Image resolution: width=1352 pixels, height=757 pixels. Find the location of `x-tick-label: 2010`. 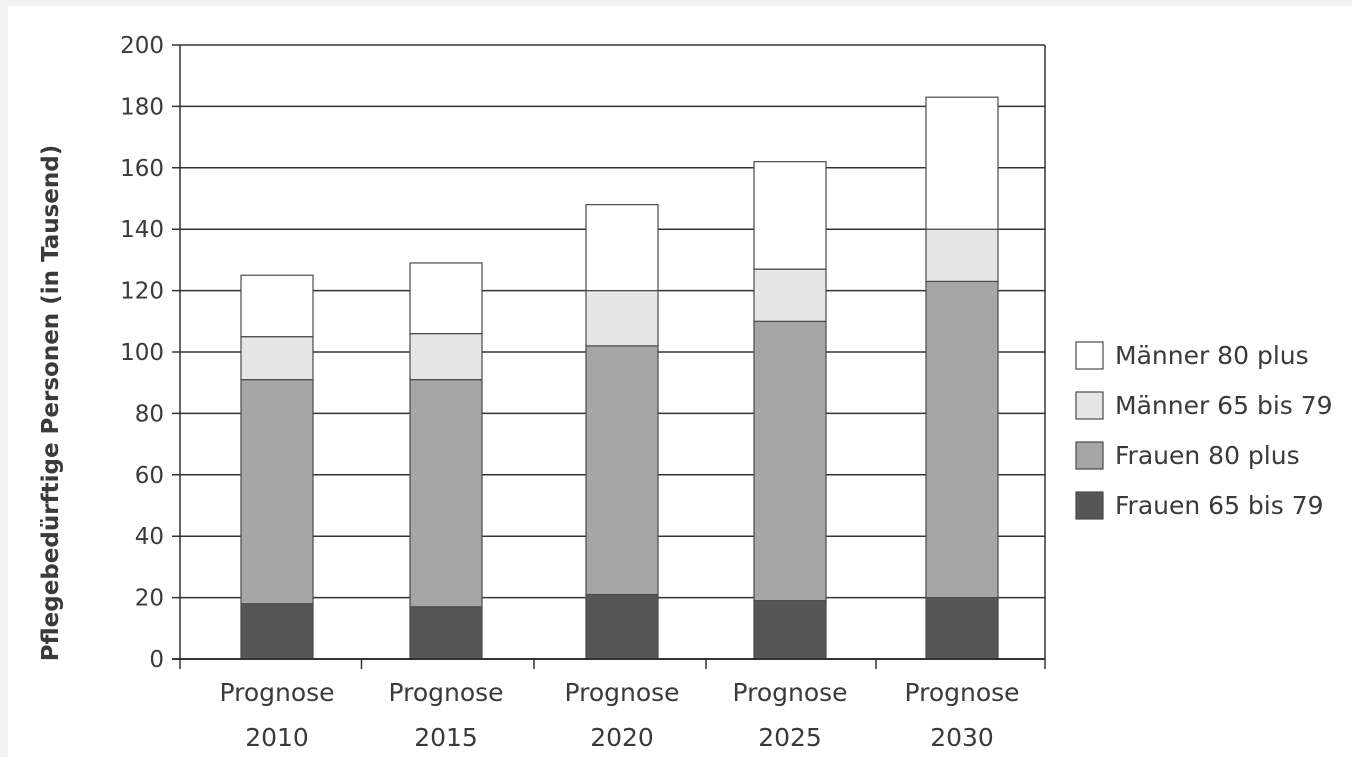

x-tick-label: 2010 is located at coordinates (277, 737).